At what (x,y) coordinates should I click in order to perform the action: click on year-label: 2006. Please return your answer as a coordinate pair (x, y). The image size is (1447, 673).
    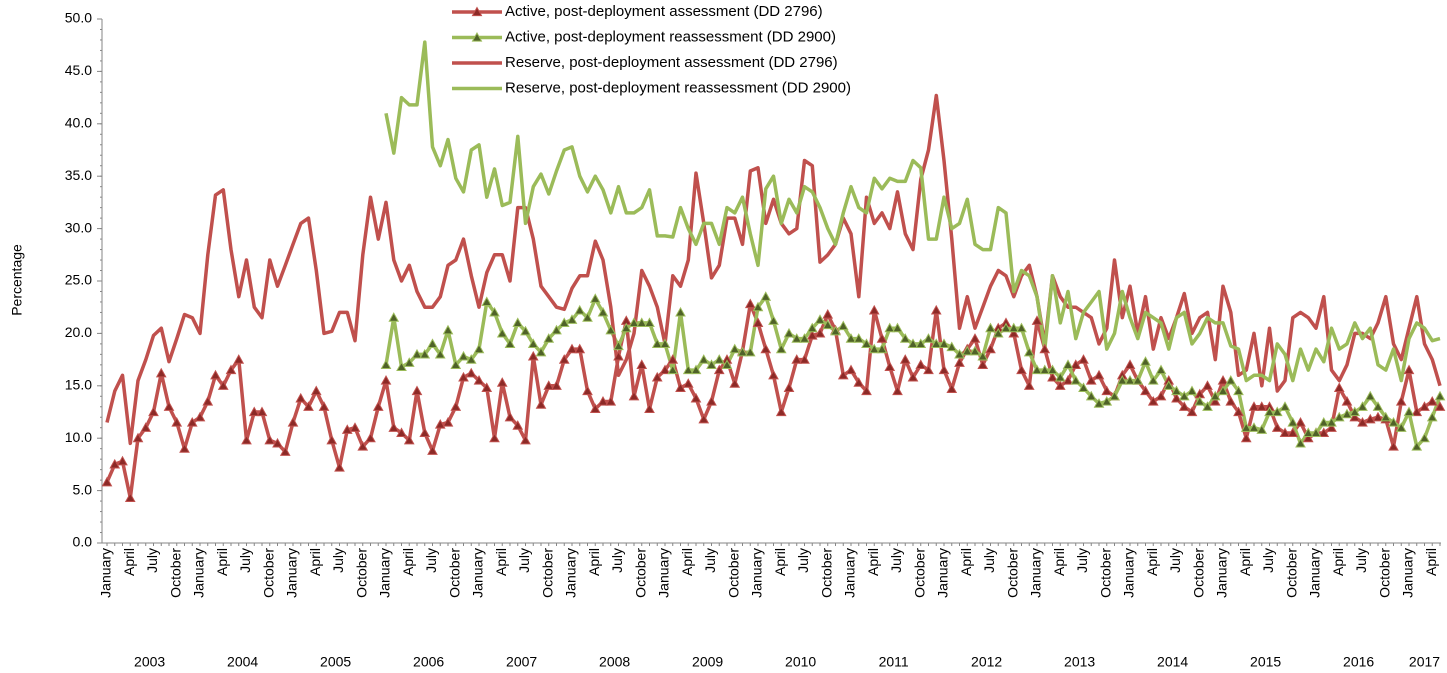
    Looking at the image, I should click on (428, 662).